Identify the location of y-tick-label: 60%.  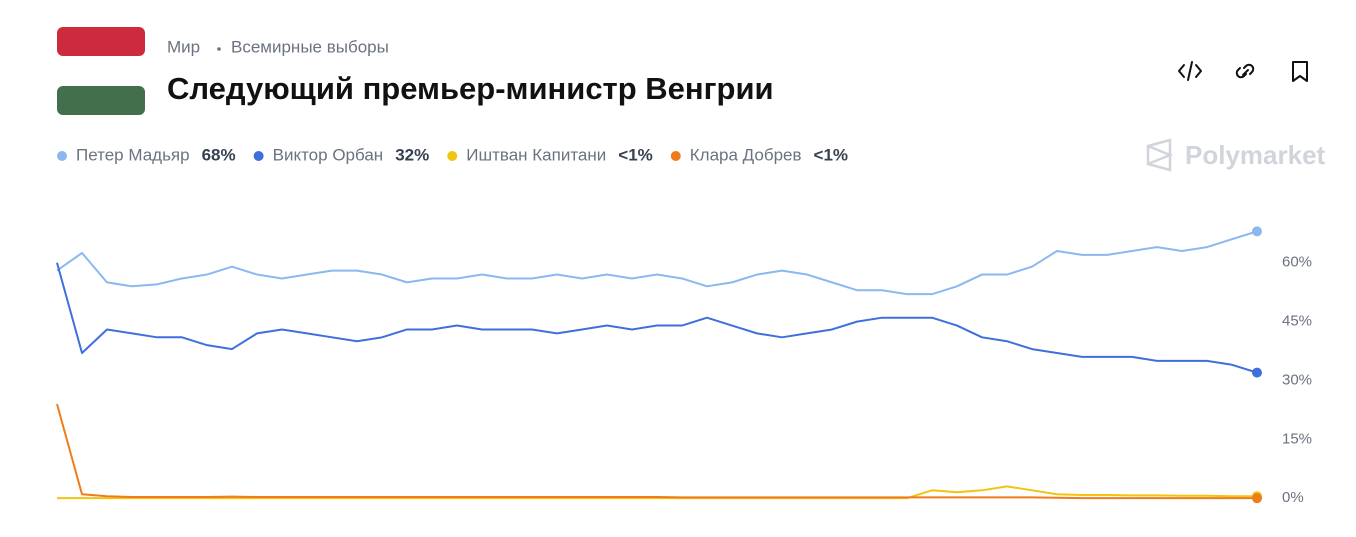
(1297, 262).